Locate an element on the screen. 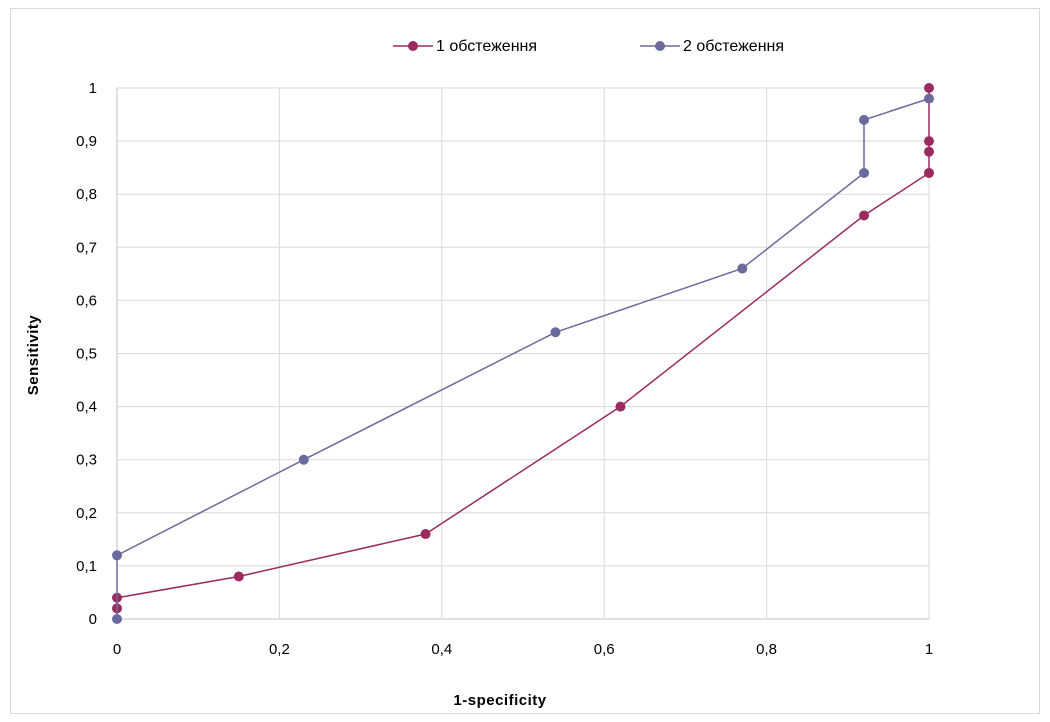 This screenshot has width=1050, height=722. legend-label: 1 обстеження is located at coordinates (486, 46).